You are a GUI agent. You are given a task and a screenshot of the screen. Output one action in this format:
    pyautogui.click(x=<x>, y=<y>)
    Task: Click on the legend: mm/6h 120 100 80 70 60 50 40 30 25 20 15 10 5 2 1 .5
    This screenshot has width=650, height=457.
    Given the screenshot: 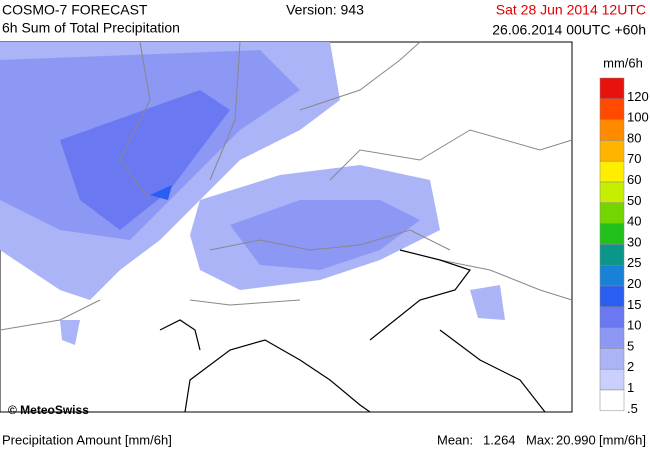 What is the action you would take?
    pyautogui.click(x=624, y=235)
    